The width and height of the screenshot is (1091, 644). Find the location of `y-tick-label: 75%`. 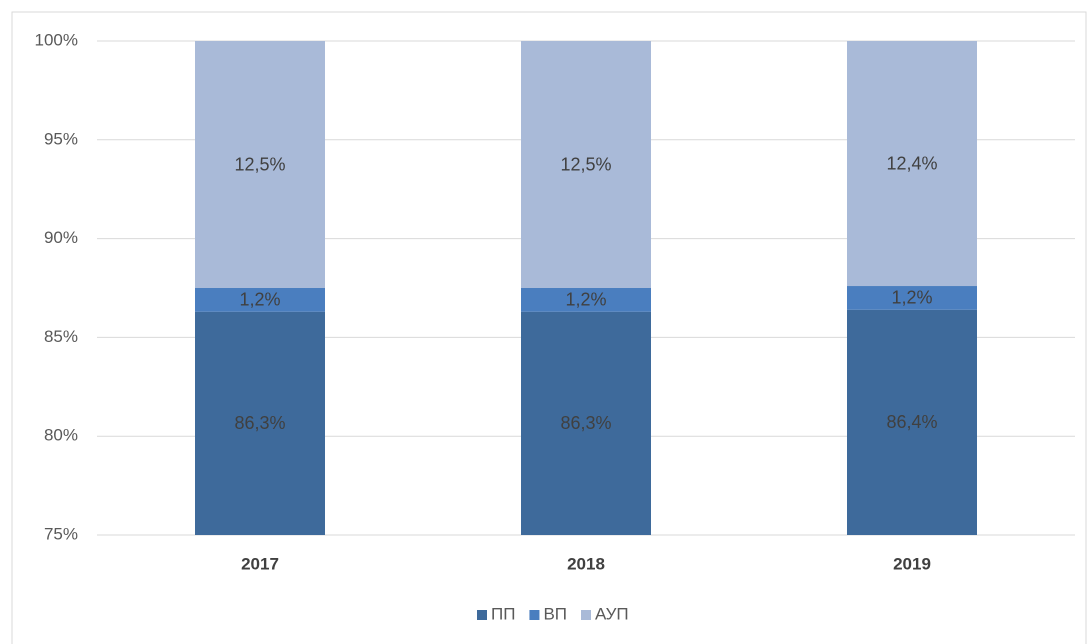

y-tick-label: 75% is located at coordinates (61, 533).